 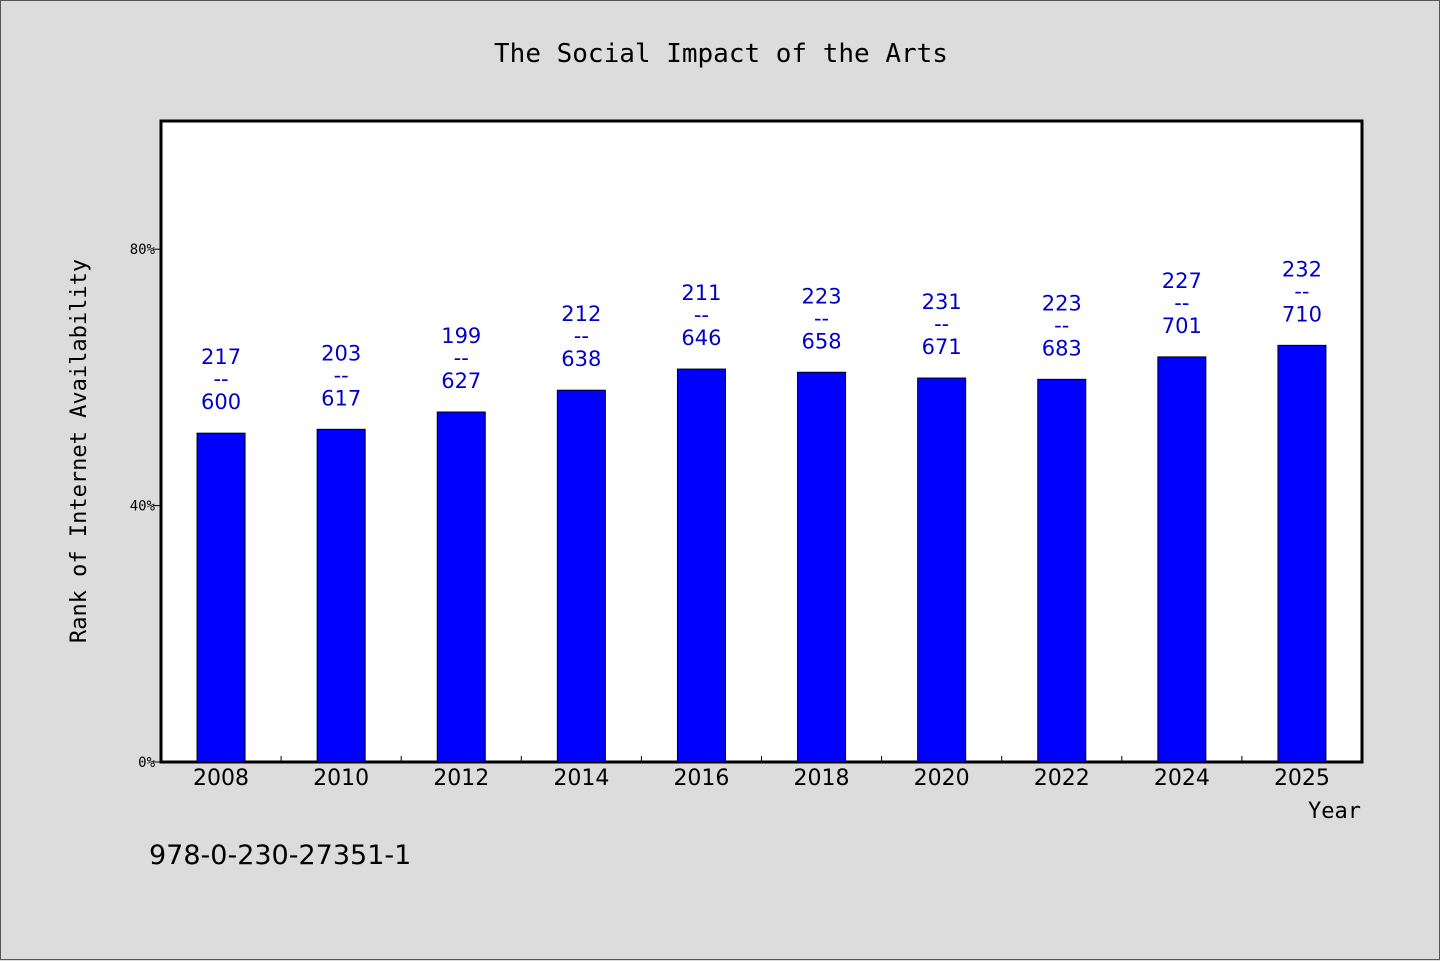 I want to click on x-tick-label: 2008, so click(x=221, y=778).